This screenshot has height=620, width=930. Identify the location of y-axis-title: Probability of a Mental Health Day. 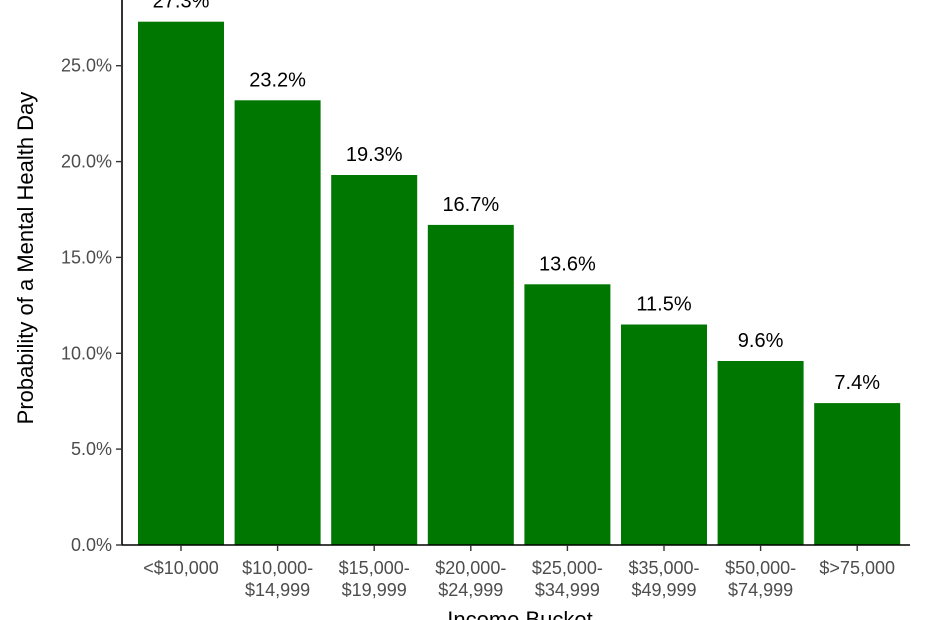
(25, 258).